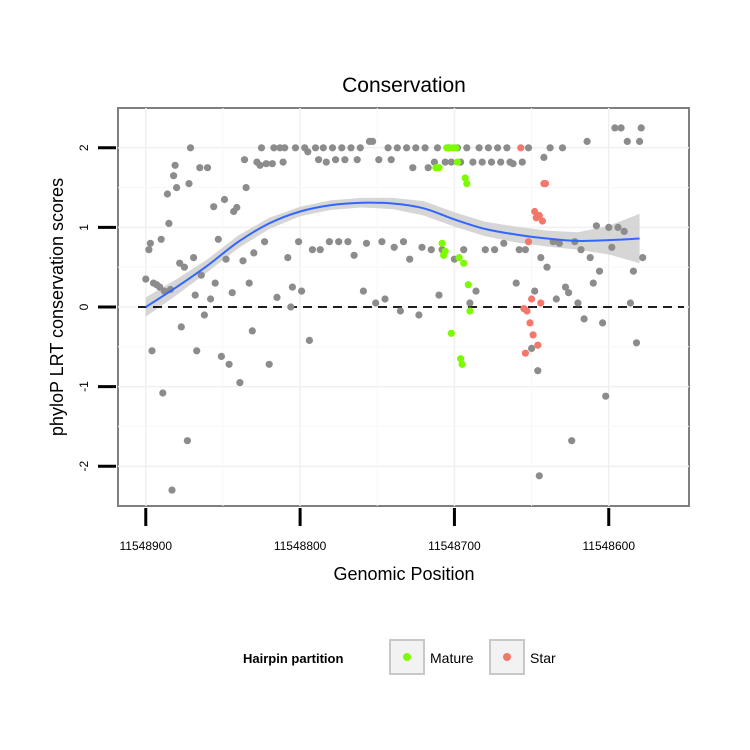 This screenshot has width=750, height=750. What do you see at coordinates (57, 307) in the screenshot?
I see `y-axis-title: phyloP LRT conservation scores` at bounding box center [57, 307].